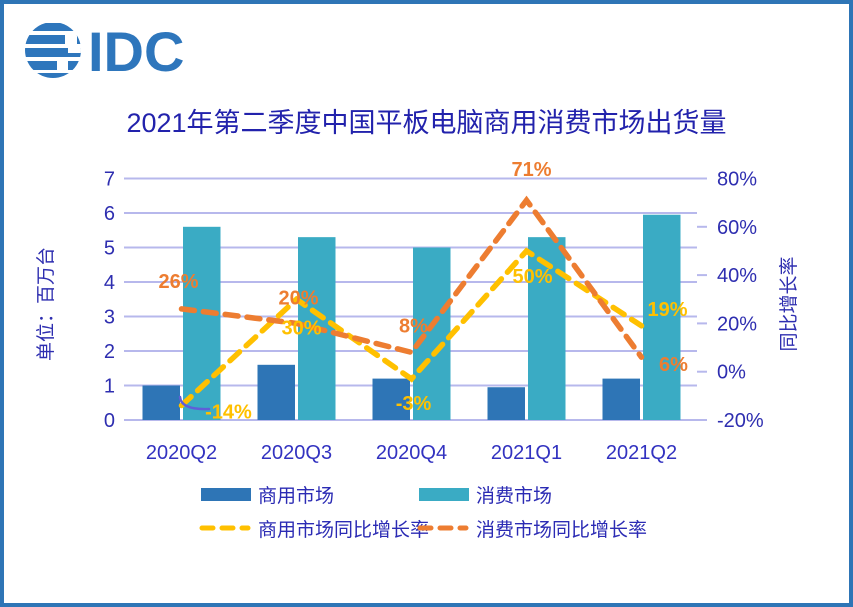 The image size is (853, 607). Describe the element at coordinates (296, 496) in the screenshot. I see `legend-label-commercial-bar: 商用市场` at that location.